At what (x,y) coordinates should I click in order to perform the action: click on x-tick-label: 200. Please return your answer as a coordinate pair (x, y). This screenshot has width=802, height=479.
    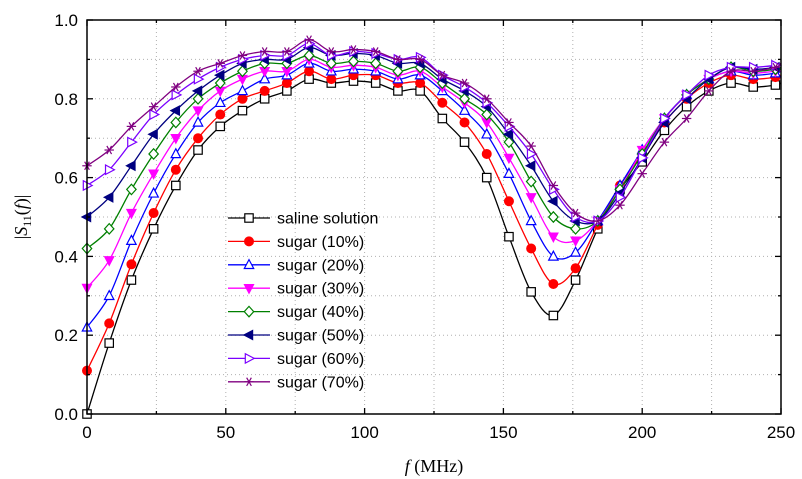
    Looking at the image, I should click on (642, 432).